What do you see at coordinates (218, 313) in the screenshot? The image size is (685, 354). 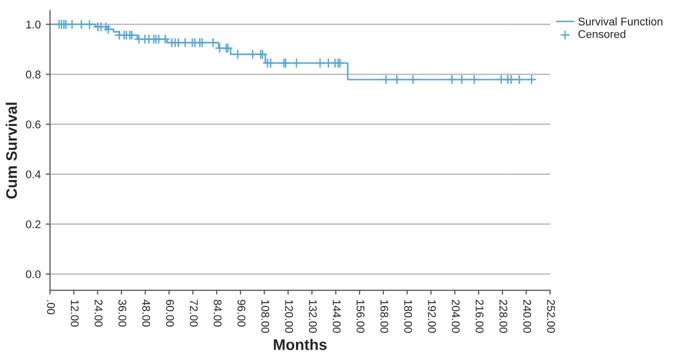 I see `x-tick-label: 84.00` at bounding box center [218, 313].